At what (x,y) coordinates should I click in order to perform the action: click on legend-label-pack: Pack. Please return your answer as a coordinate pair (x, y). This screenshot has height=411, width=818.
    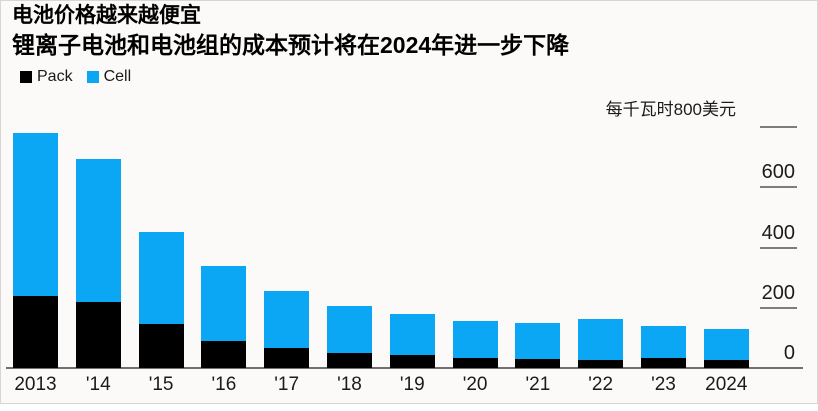
    Looking at the image, I should click on (55, 76).